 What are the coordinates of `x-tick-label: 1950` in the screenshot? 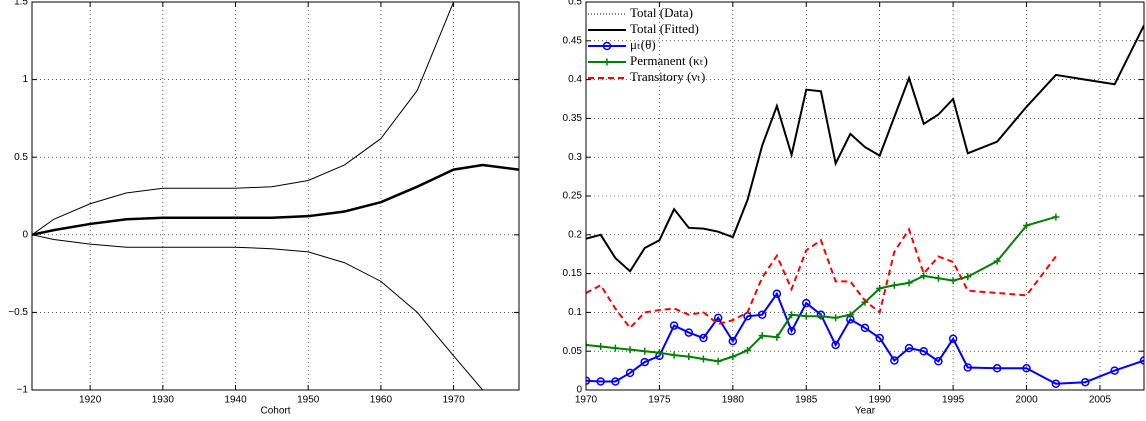 It's located at (308, 400).